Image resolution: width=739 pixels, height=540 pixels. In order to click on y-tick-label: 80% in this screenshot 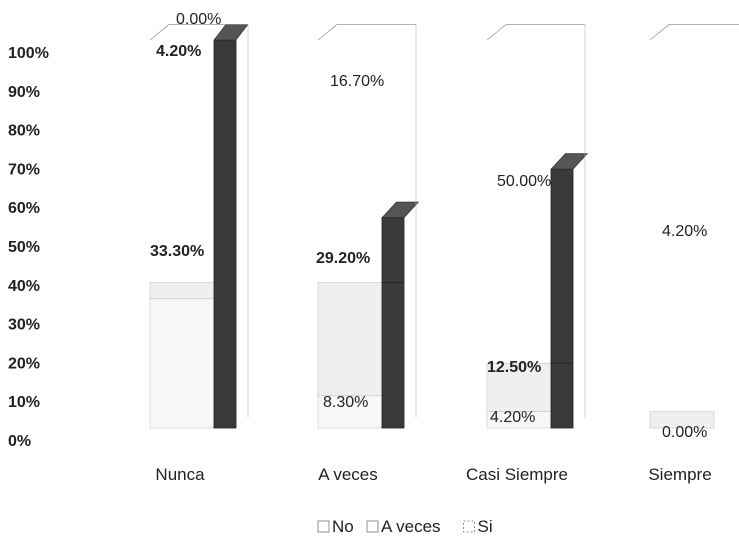, I will do `click(24, 131)`.